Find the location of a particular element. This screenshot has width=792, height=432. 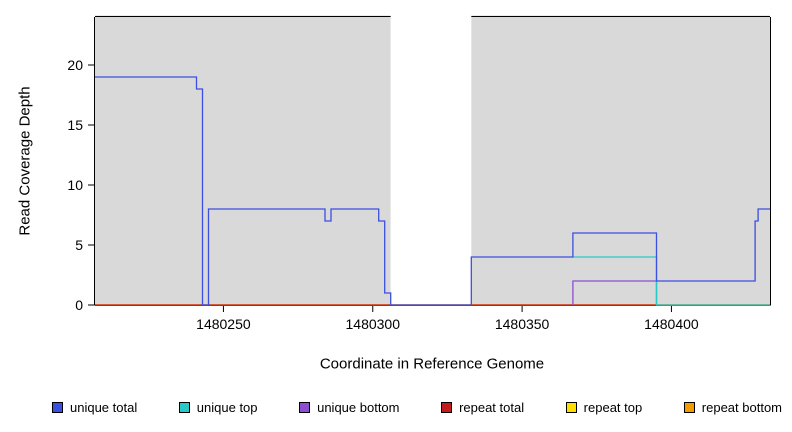

legend-label: unique total is located at coordinates (104, 407).